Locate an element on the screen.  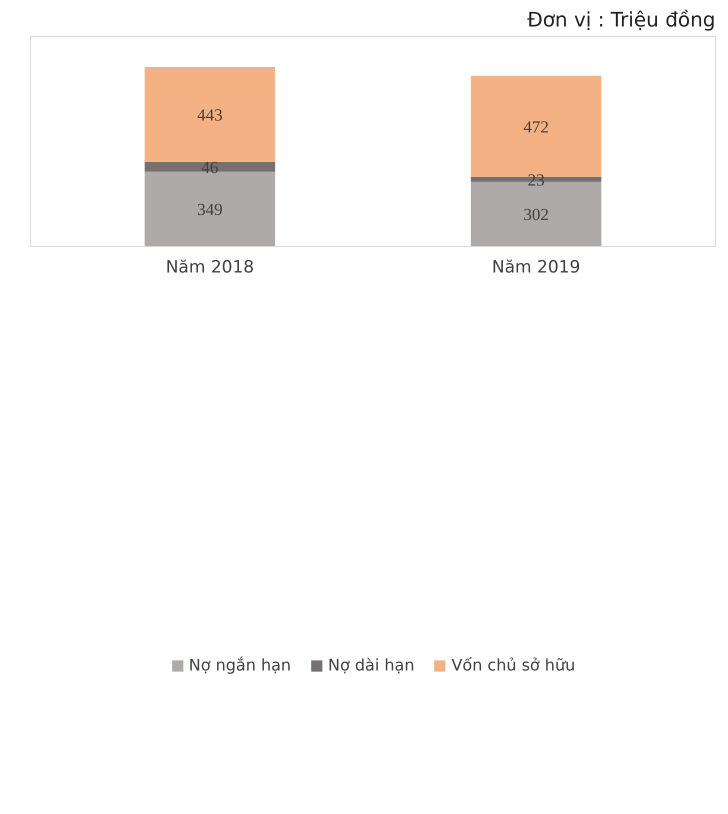
x-tick-label: Năm 2019 is located at coordinates (536, 268).